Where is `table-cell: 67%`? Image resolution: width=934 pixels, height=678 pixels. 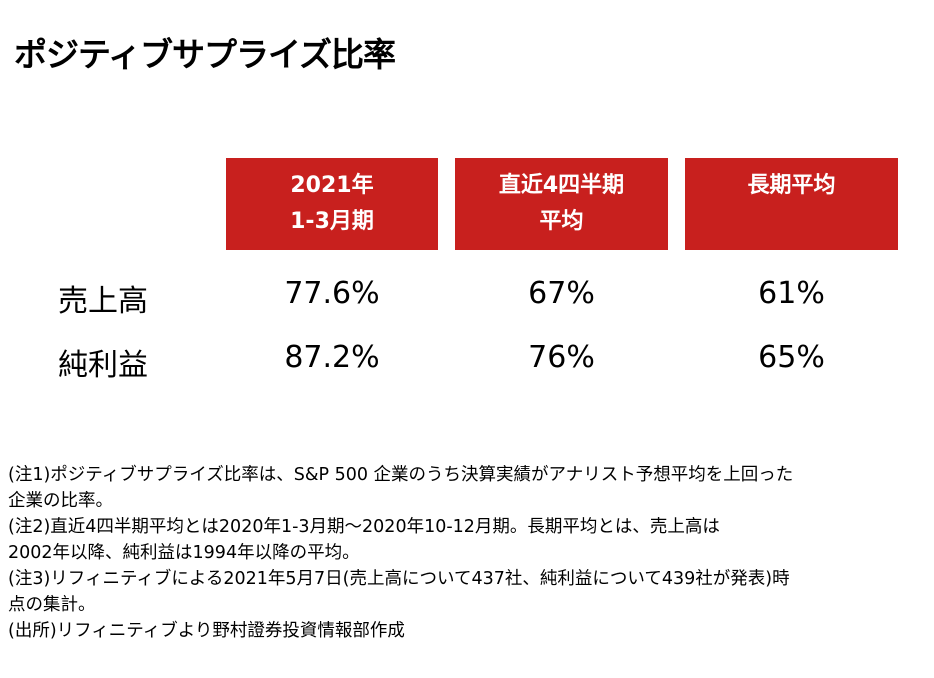
table-cell: 67% is located at coordinates (561, 293).